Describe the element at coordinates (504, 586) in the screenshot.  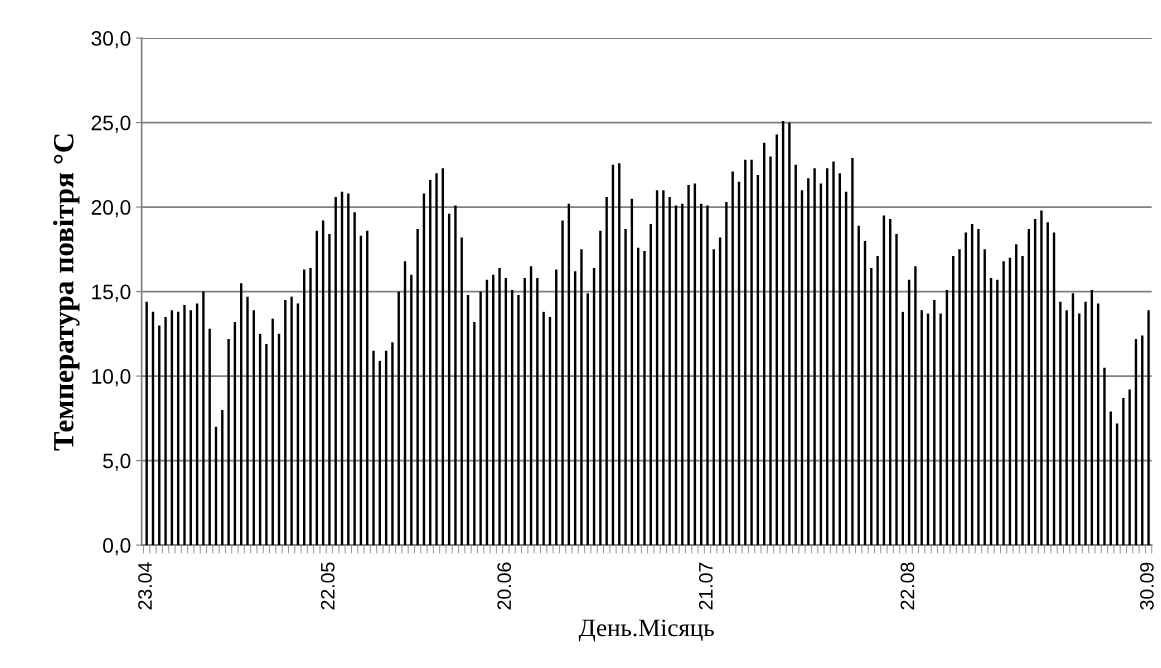
I see `x-tick-label: 20.06` at that location.